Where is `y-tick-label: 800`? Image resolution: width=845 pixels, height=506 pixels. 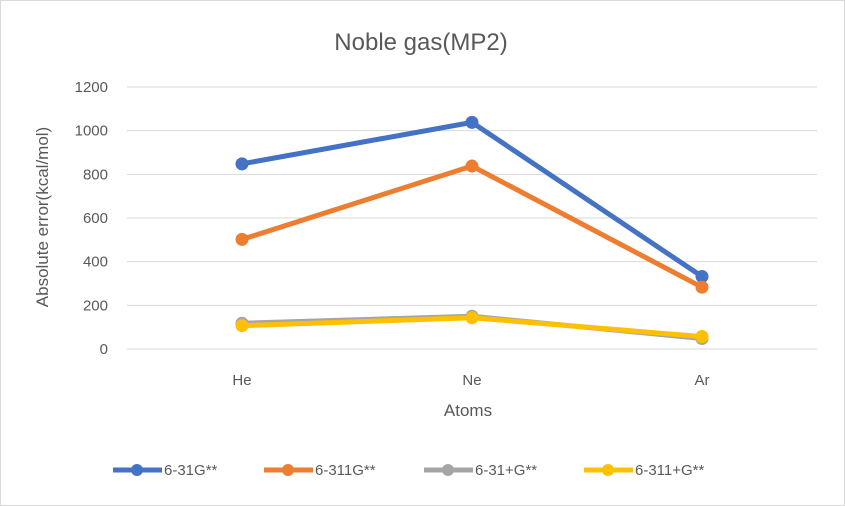 y-tick-label: 800 is located at coordinates (95, 174).